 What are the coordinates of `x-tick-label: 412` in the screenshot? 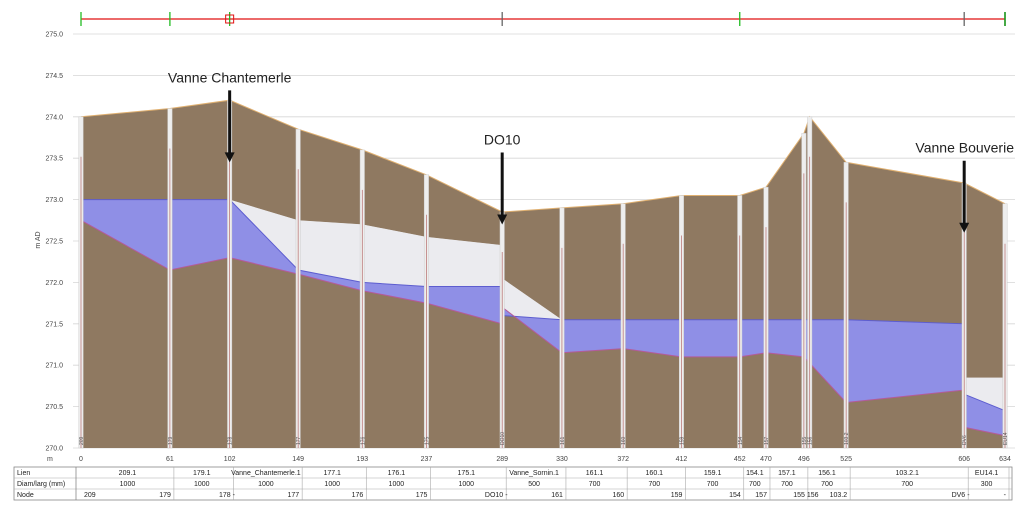 It's located at (682, 459).